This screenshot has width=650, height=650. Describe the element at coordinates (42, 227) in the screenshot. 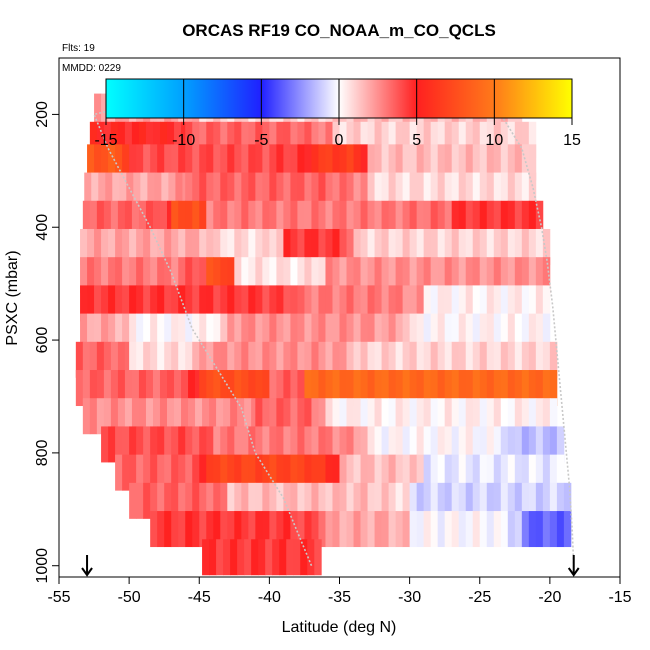

I see `y-tick-label: 400` at that location.